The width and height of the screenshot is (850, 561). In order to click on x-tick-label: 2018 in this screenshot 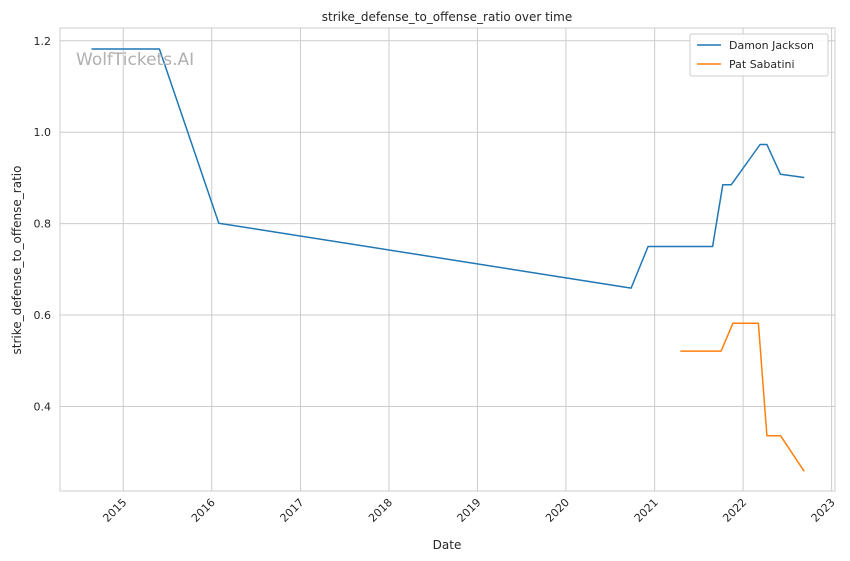, I will do `click(380, 510)`.